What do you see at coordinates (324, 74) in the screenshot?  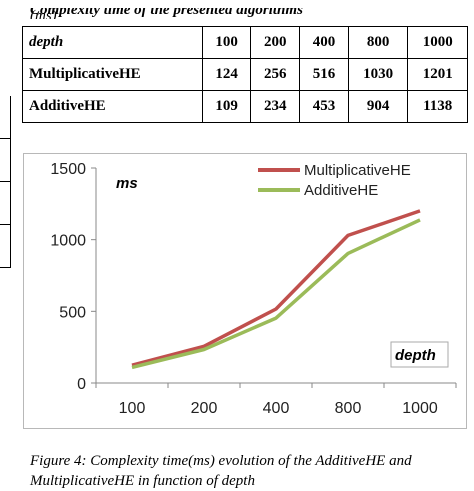 I see `table-cell: 516` at bounding box center [324, 74].